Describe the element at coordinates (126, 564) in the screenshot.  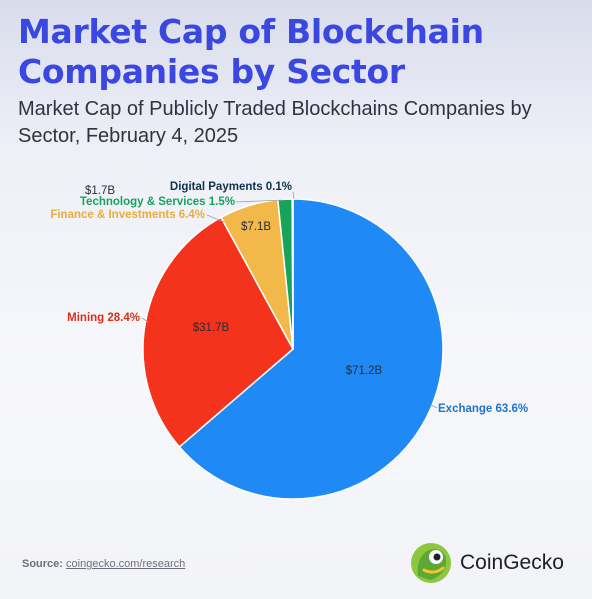
I see `source-link: coingecko.com/research` at that location.